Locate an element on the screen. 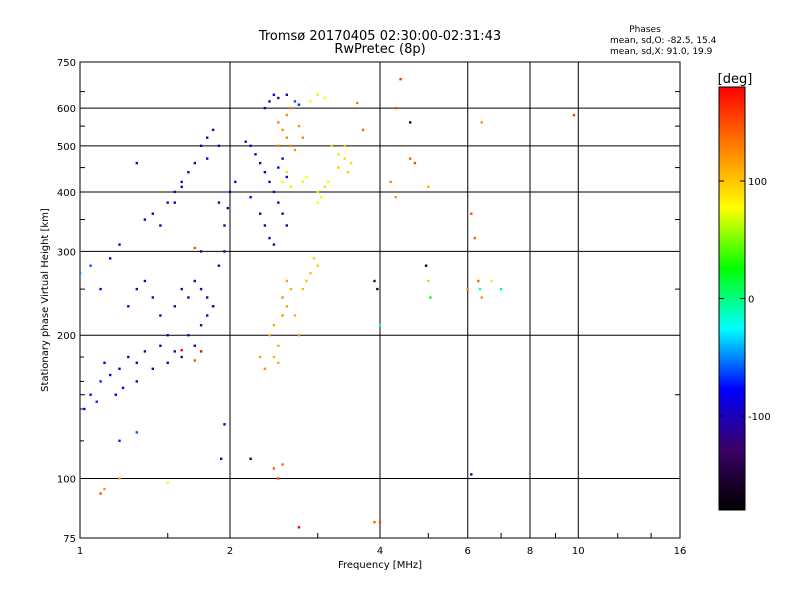  x-tick-labels: 1 2 4 6 8 10 16 is located at coordinates (382, 551).